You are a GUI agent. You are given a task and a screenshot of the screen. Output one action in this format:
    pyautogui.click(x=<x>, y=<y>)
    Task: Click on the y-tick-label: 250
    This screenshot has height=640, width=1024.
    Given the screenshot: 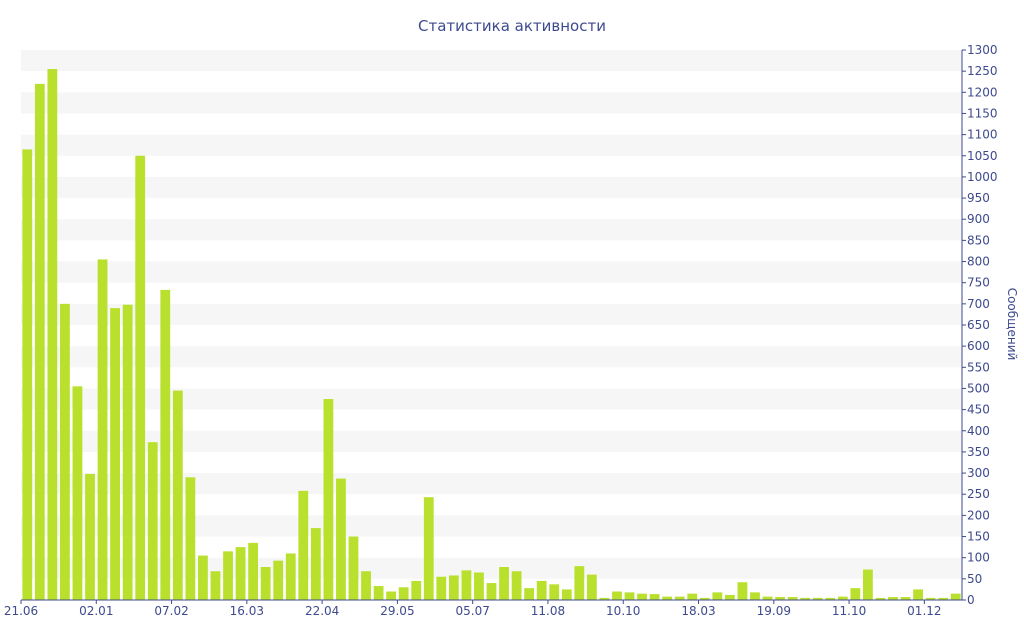 What is the action you would take?
    pyautogui.click(x=978, y=494)
    